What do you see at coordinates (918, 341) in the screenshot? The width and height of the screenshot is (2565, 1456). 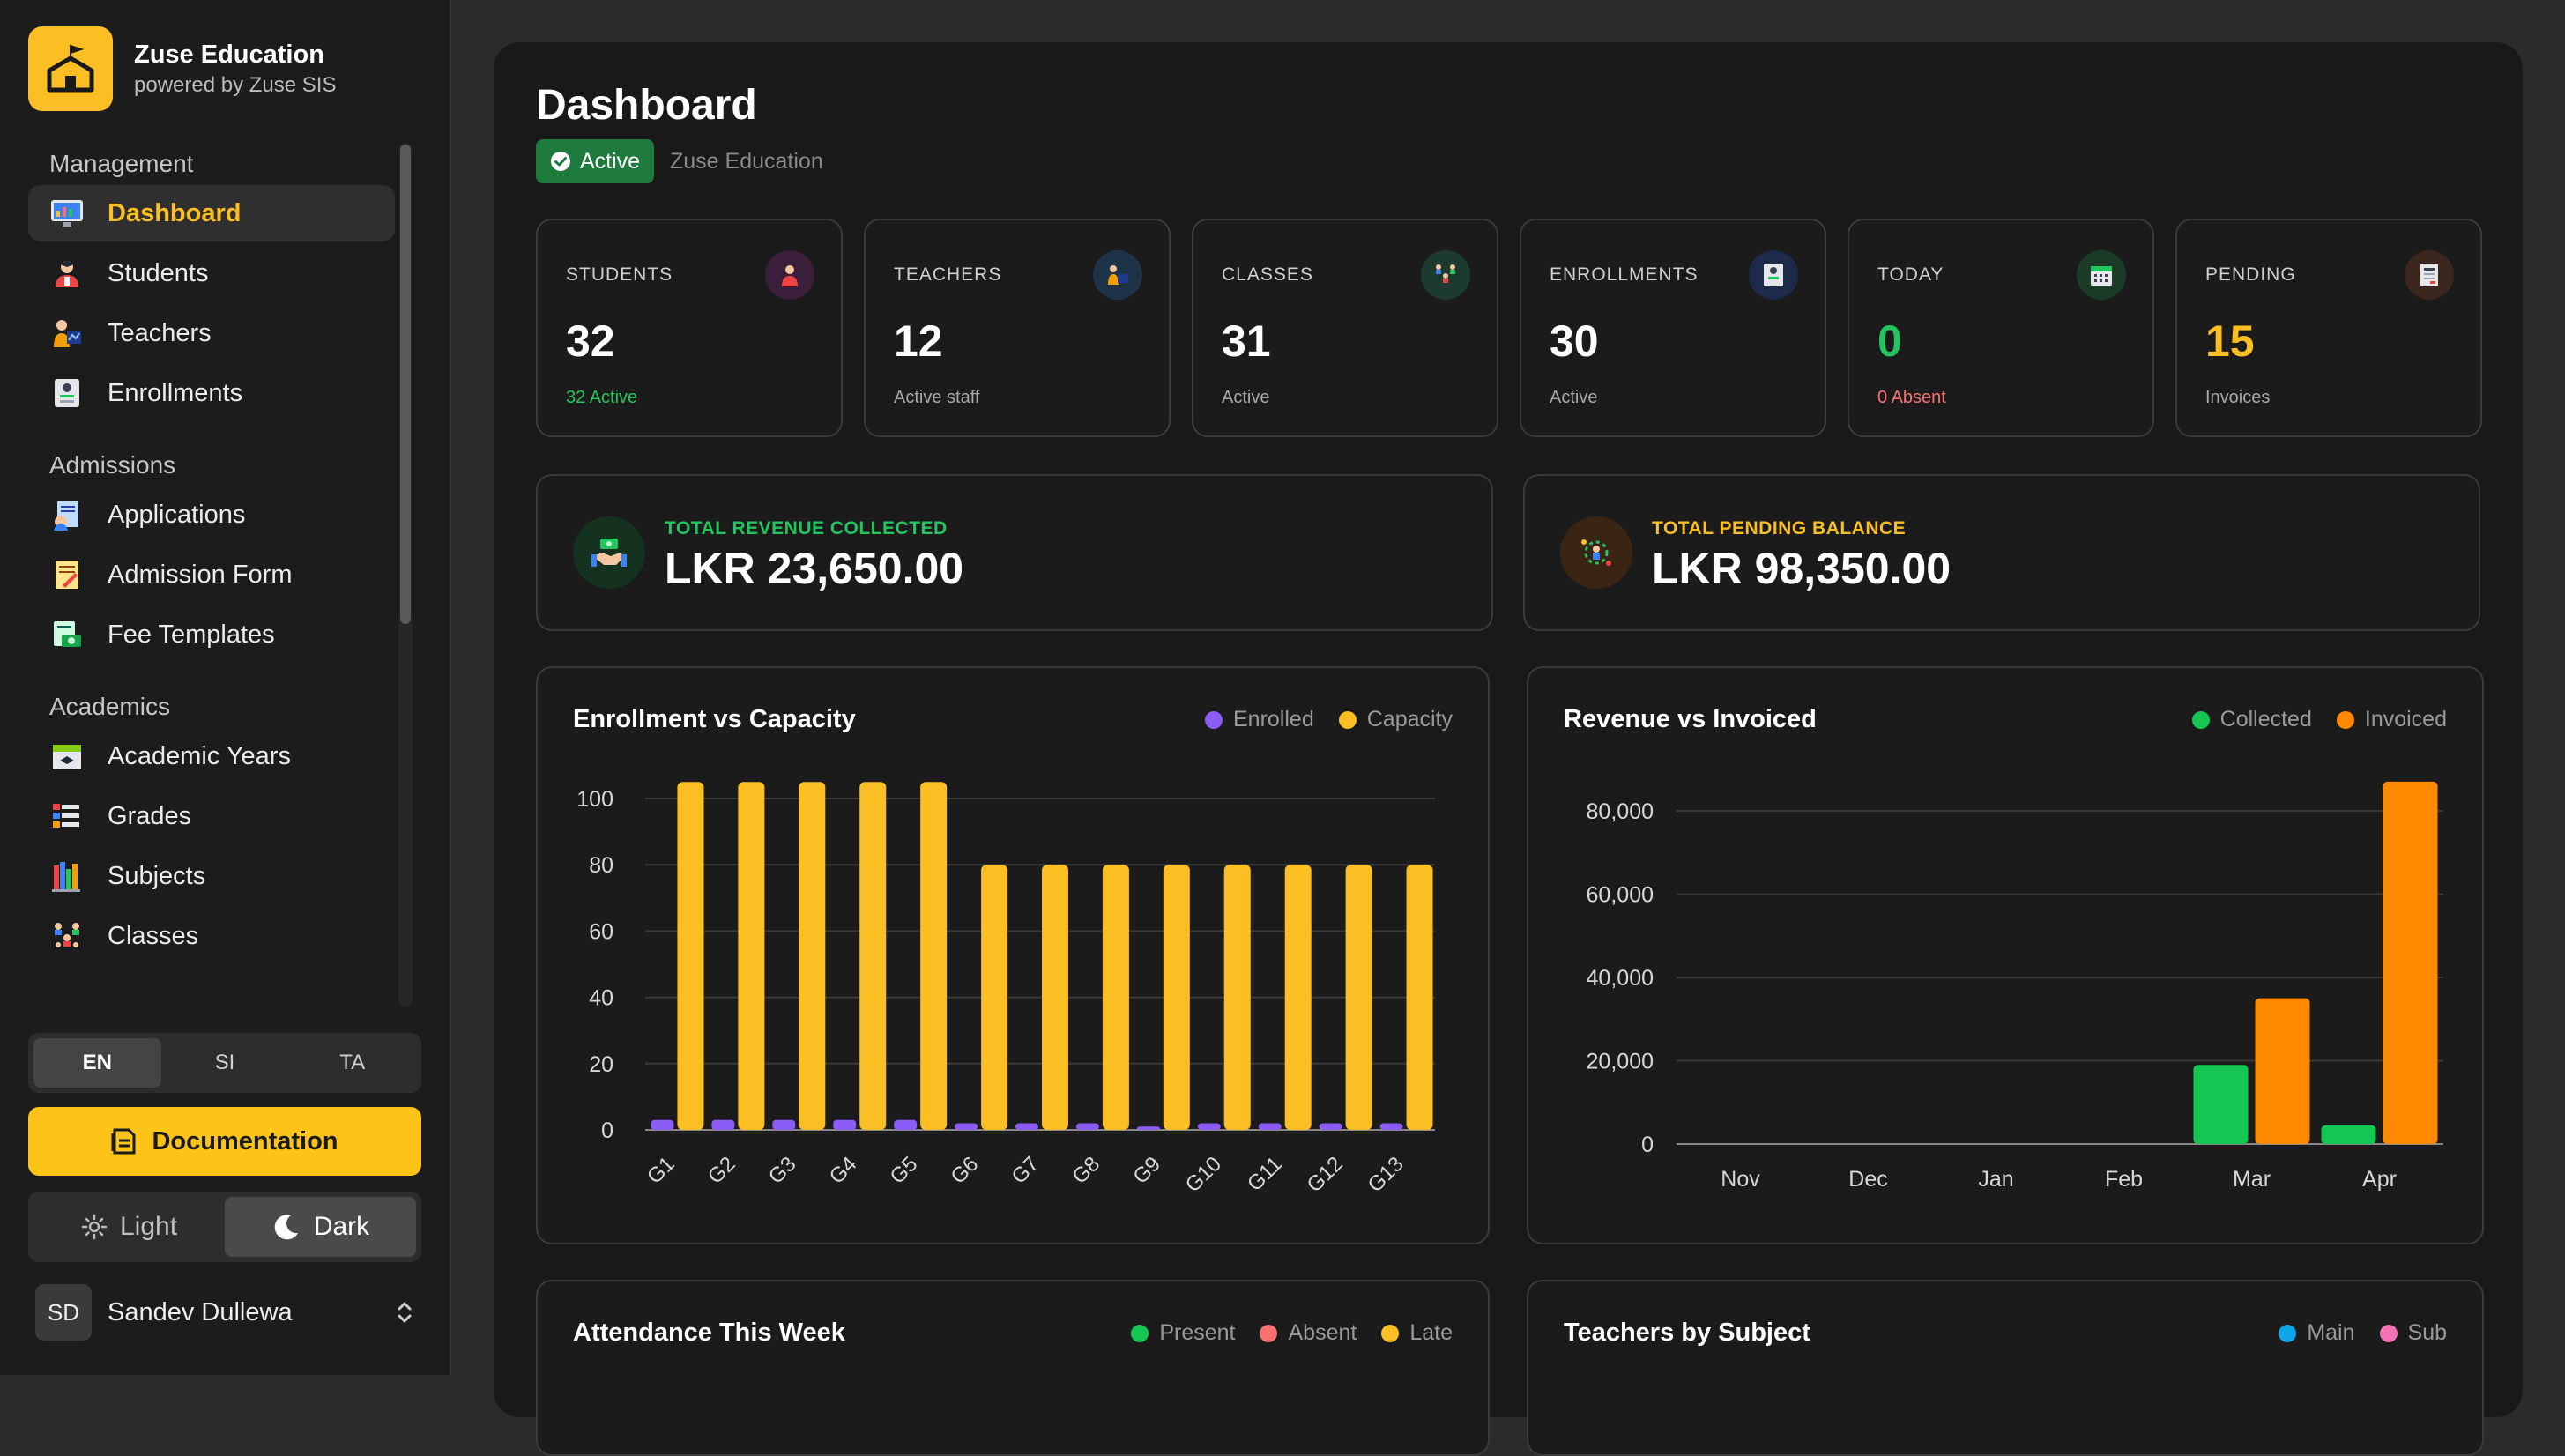 I see `stat-value: 12` at bounding box center [918, 341].